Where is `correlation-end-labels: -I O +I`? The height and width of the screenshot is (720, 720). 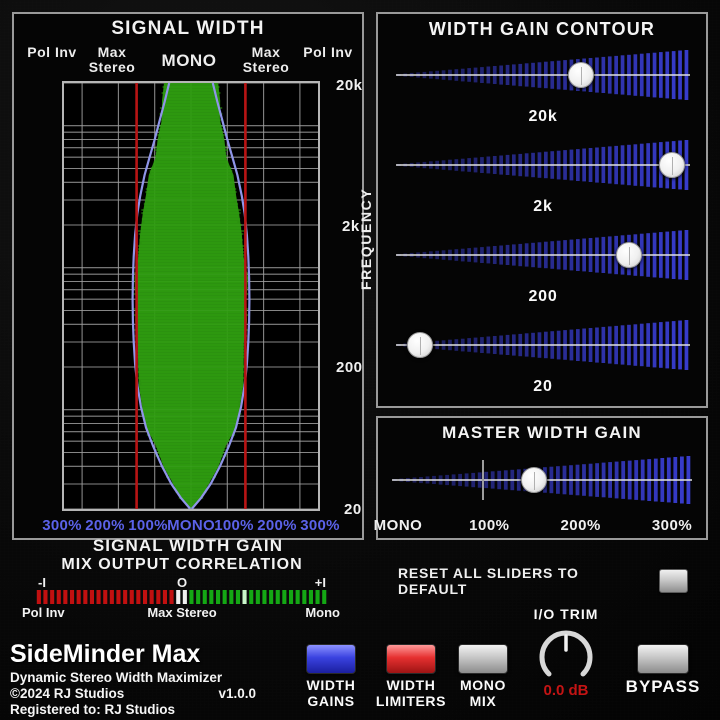 correlation-end-labels: -I O +I is located at coordinates (182, 583).